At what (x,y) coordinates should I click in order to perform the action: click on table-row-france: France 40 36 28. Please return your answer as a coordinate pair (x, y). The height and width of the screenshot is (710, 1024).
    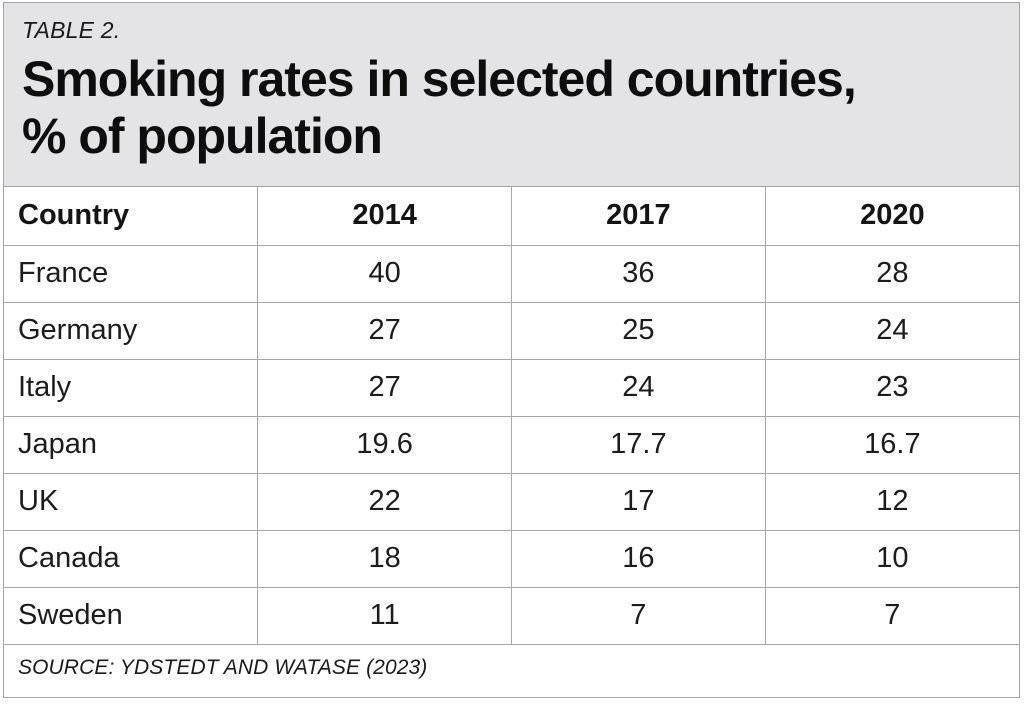
    Looking at the image, I should click on (511, 273).